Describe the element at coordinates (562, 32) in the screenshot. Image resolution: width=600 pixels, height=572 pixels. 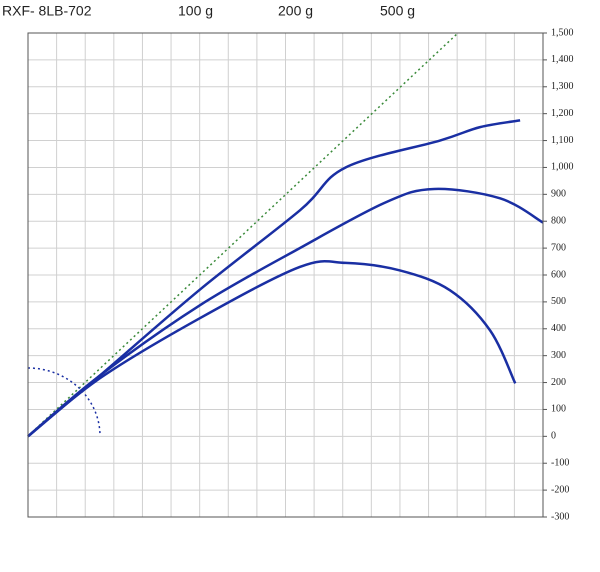
I see `y-tick-label: 1,500` at that location.